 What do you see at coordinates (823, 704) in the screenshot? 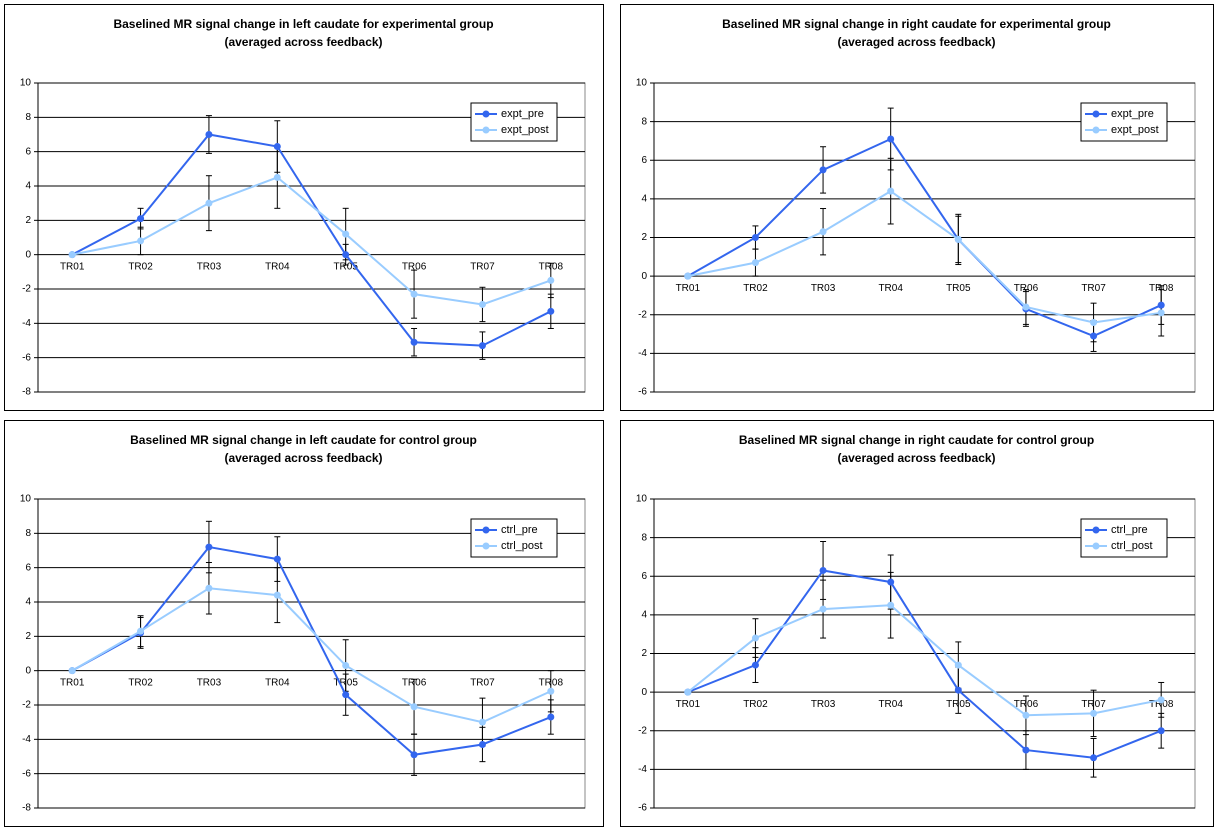
I see `x-tick-label: TR03` at bounding box center [823, 704].